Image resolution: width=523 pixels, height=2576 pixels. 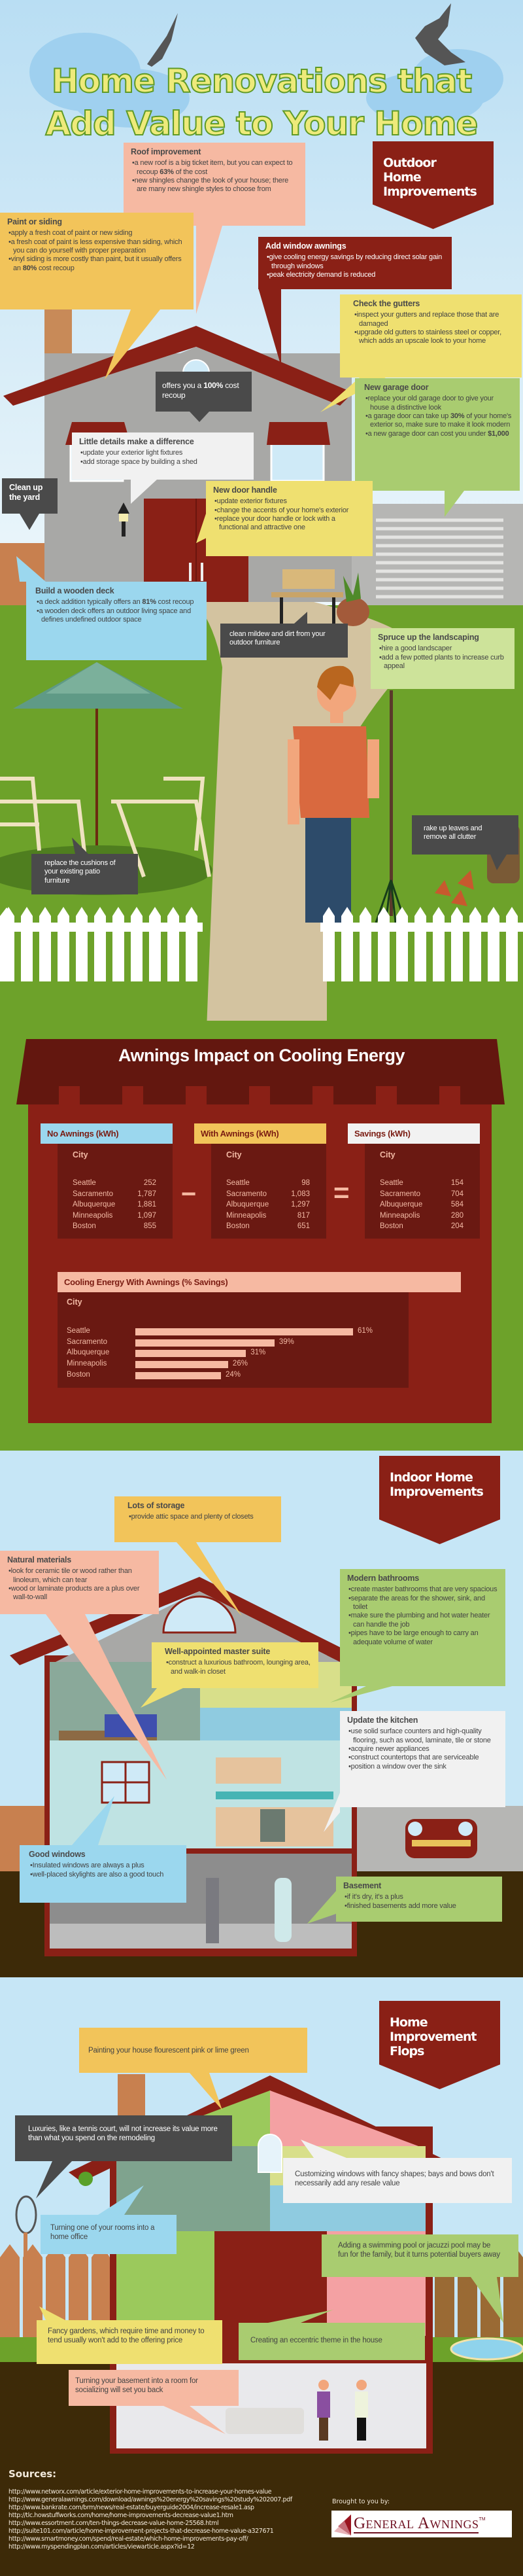 I want to click on table-row: Sacramento 1,787, so click(x=115, y=1194).